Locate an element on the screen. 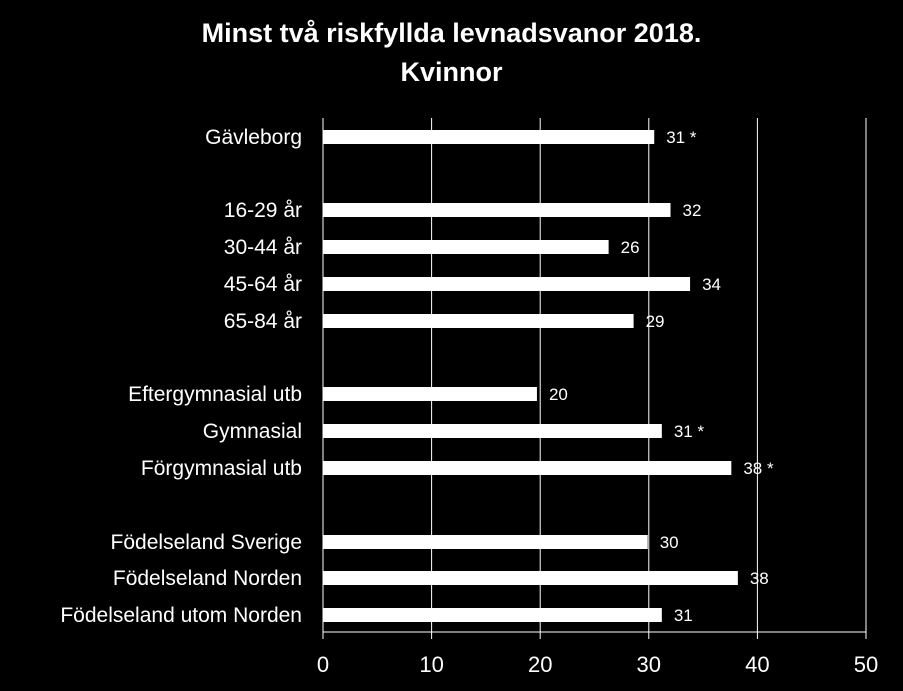  category-label: Gymnasial is located at coordinates (252, 431).